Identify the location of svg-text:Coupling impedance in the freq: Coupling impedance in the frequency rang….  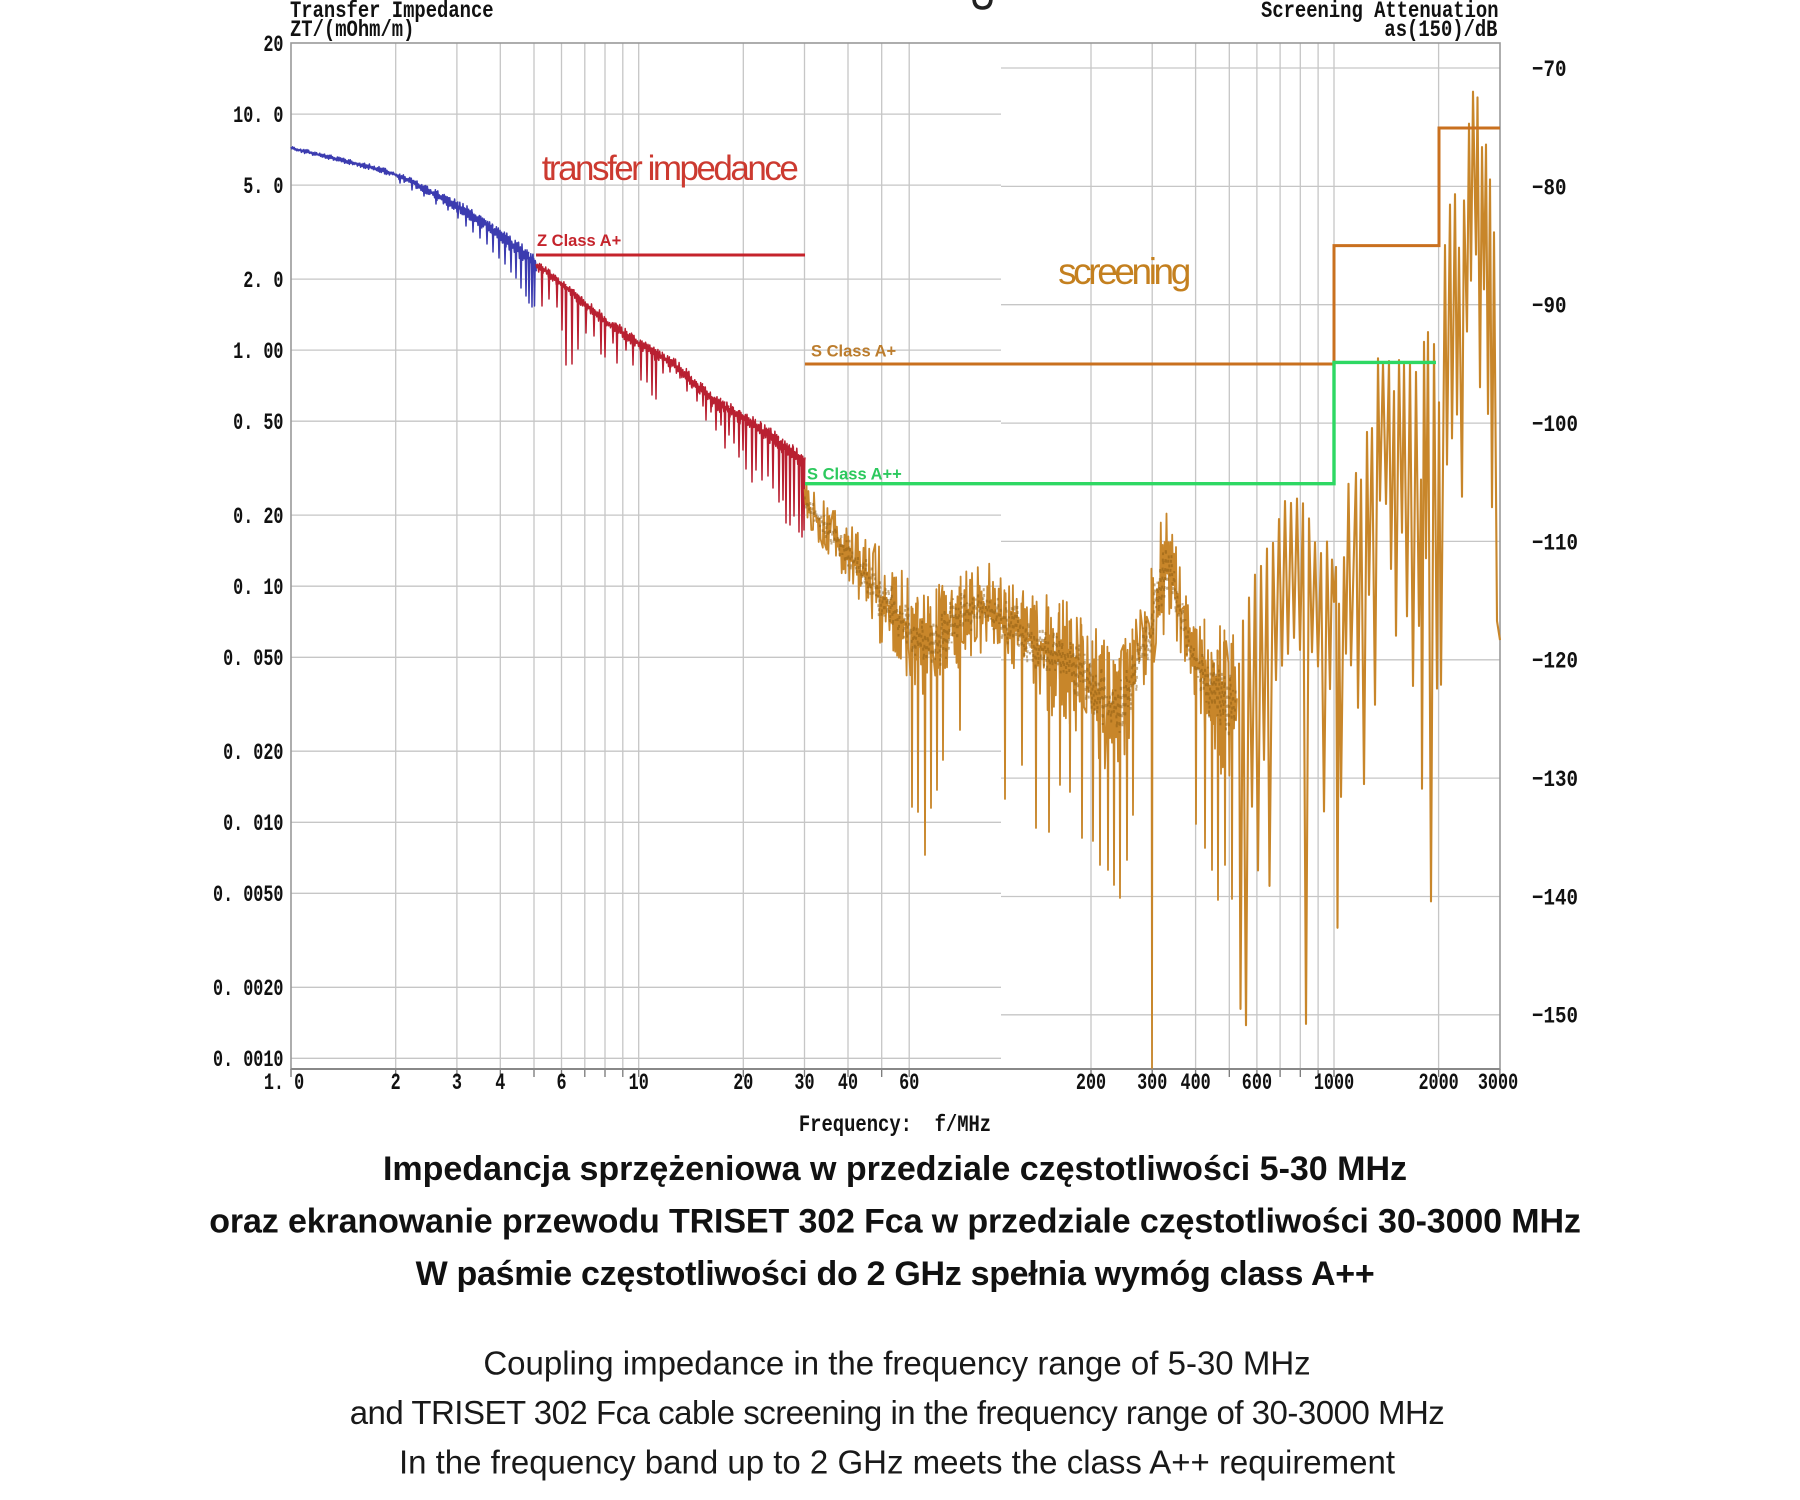
(896, 1363).